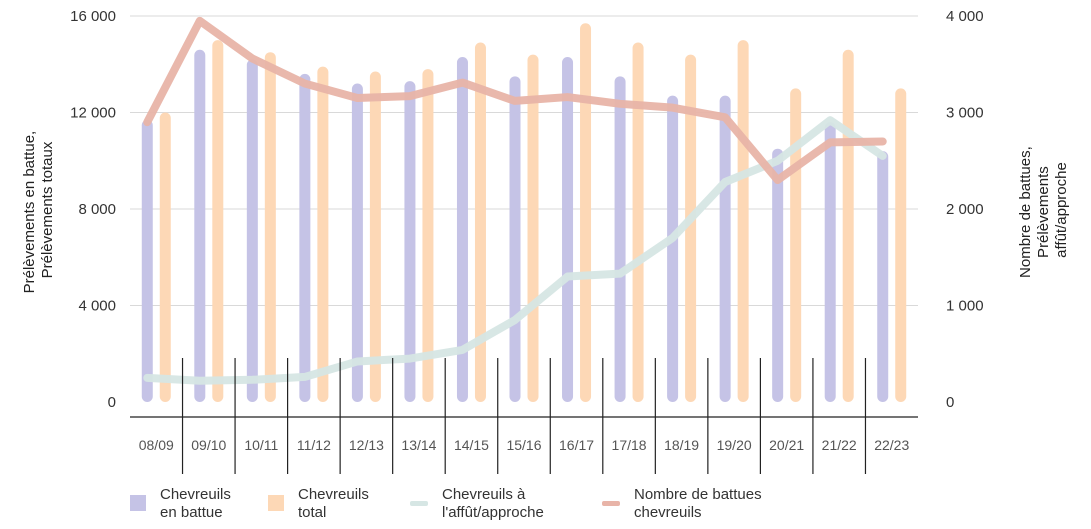 This screenshot has height=529, width=1091. Describe the element at coordinates (47, 209) in the screenshot. I see `left-axis-title-line-2: Prélèvements totaux` at that location.